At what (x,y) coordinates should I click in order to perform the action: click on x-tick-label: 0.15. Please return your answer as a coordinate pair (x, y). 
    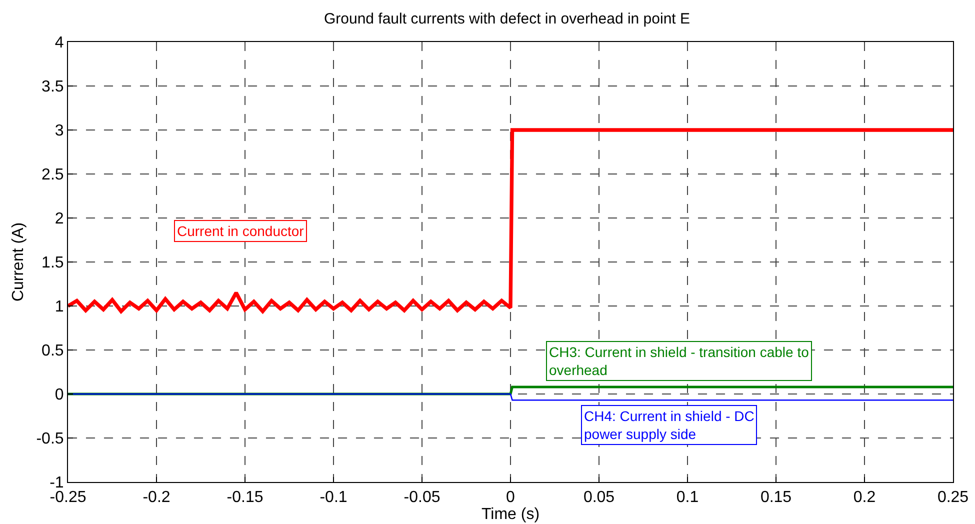
    Looking at the image, I should click on (776, 497).